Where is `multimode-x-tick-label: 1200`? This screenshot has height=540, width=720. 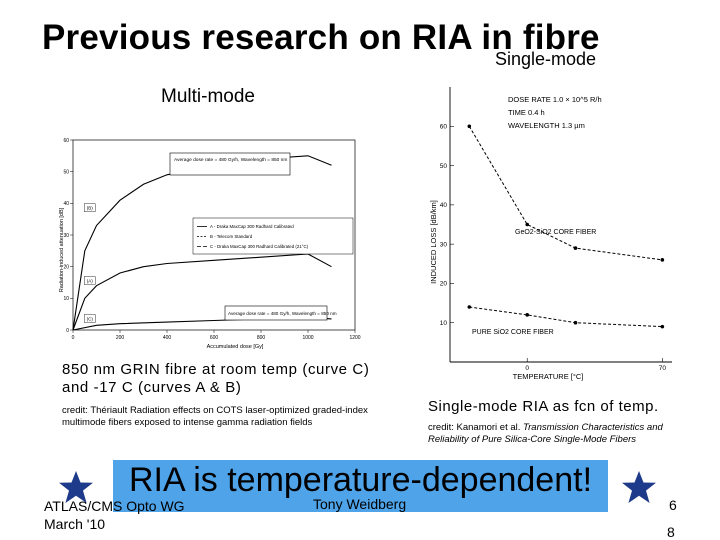 multimode-x-tick-label: 1200 is located at coordinates (354, 338).